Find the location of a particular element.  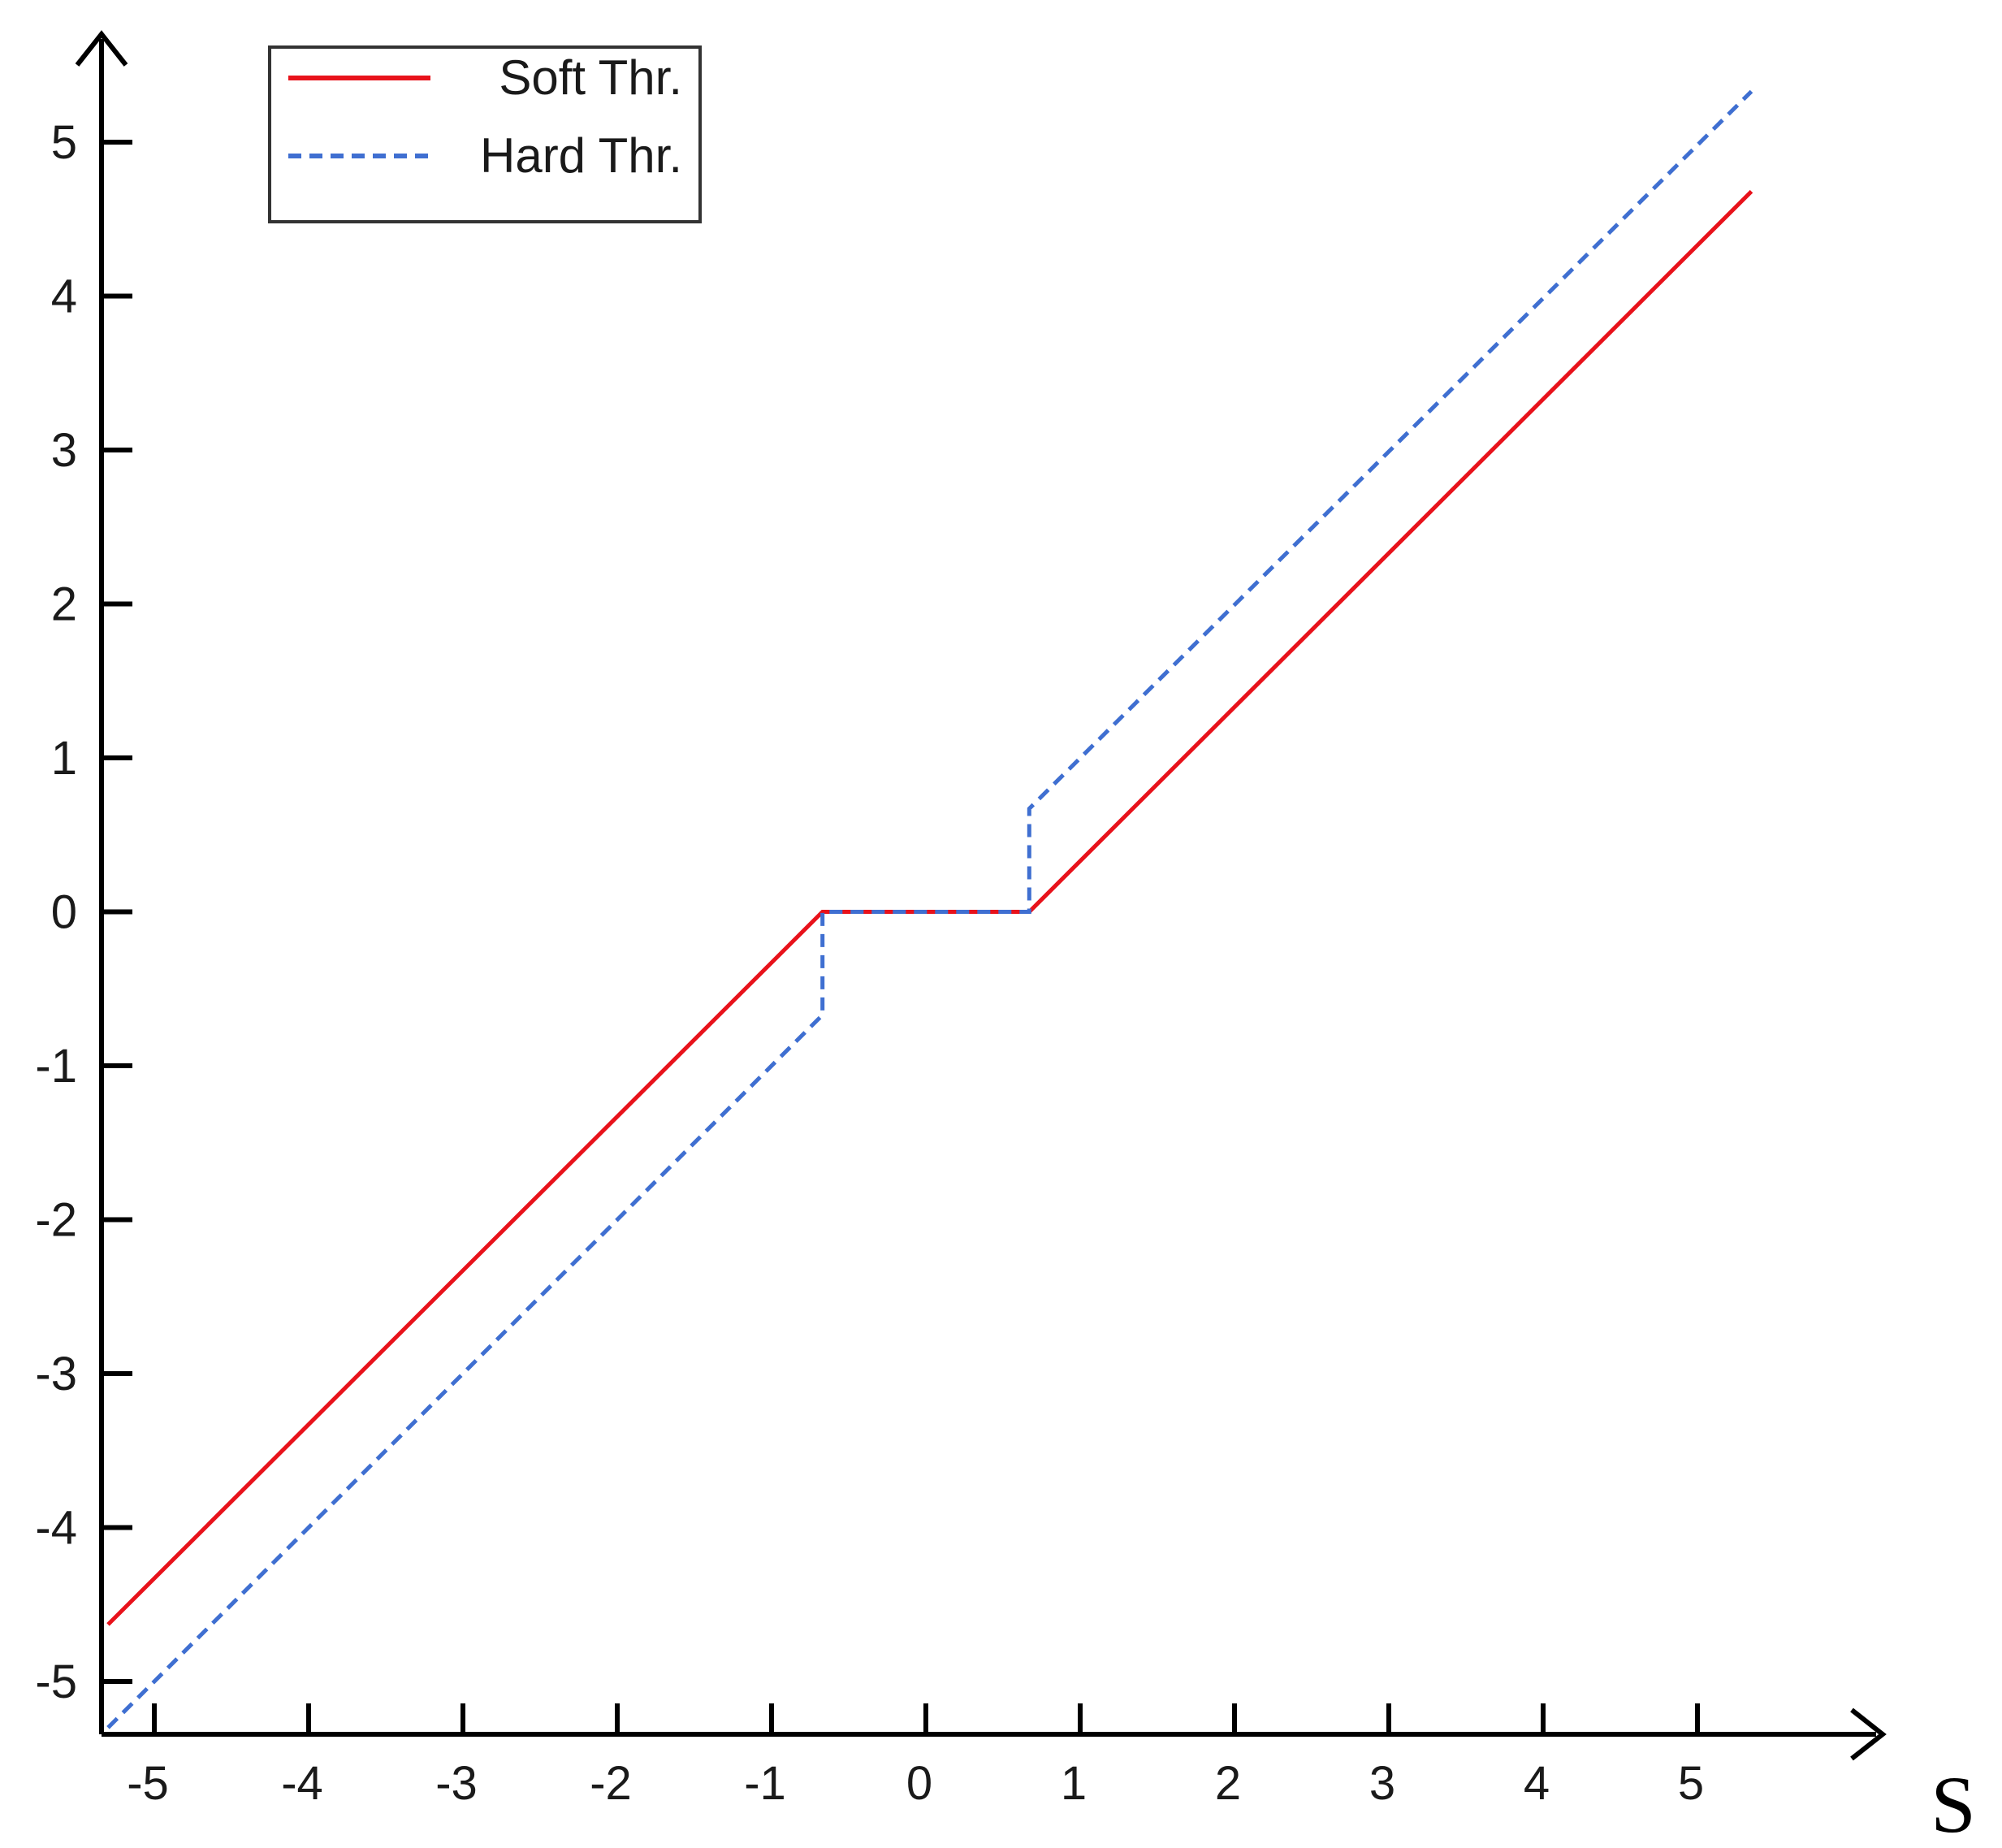

x-tick-label: 1 is located at coordinates (1074, 1783).